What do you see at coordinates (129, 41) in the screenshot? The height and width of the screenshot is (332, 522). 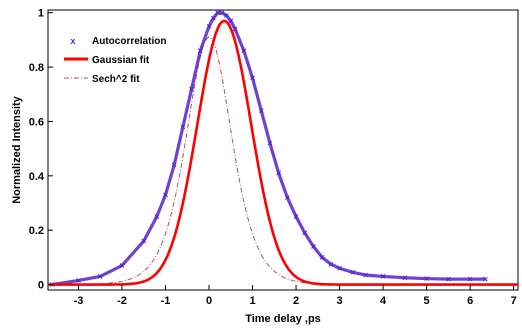 I see `legend-label-autocorrelation: Autocorrelation` at bounding box center [129, 41].